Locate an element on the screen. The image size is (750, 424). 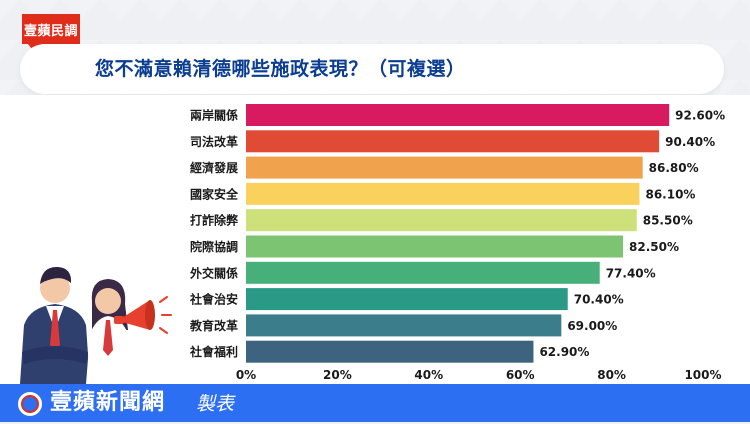
category-label: 教育改革 is located at coordinates (213, 325).